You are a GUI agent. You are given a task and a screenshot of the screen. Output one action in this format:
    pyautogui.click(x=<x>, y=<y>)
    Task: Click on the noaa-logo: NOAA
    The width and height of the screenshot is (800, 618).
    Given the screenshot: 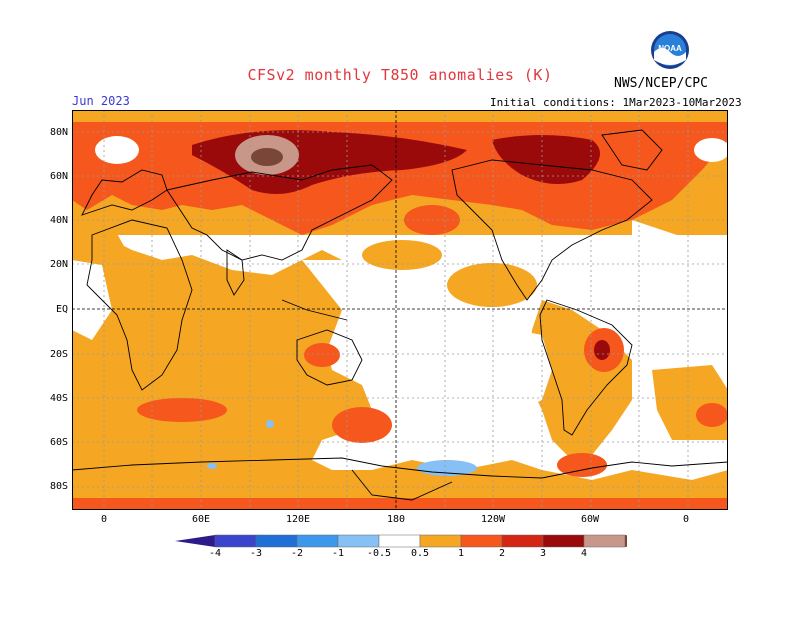 What is the action you would take?
    pyautogui.click(x=670, y=50)
    